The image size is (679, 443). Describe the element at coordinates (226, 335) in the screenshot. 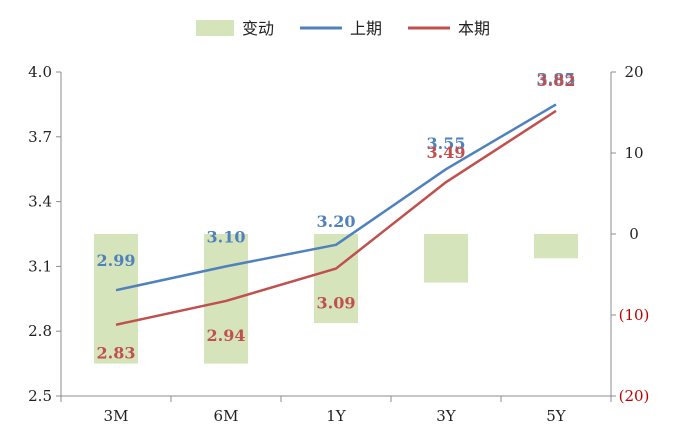

I see `data-label-本期-6M: 2.94` at that location.